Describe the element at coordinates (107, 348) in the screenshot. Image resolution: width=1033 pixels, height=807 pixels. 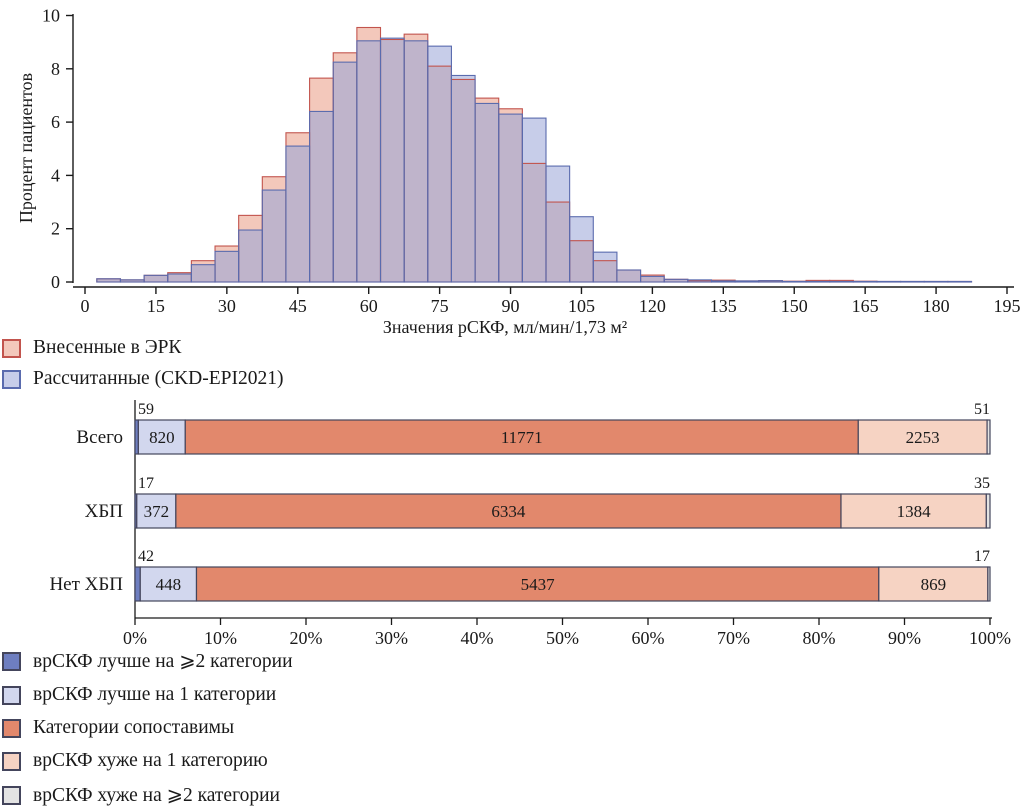
I see `legend-label: Внесенные в ЭРК` at that location.